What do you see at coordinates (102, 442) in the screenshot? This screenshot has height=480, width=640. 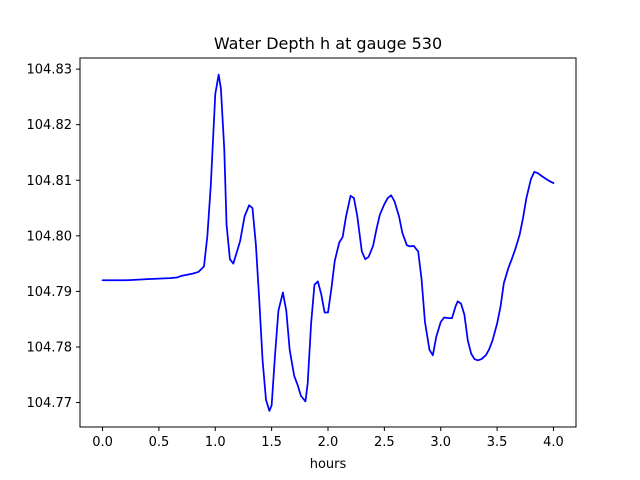 I see `x-tick-label: 0.0` at bounding box center [102, 442].